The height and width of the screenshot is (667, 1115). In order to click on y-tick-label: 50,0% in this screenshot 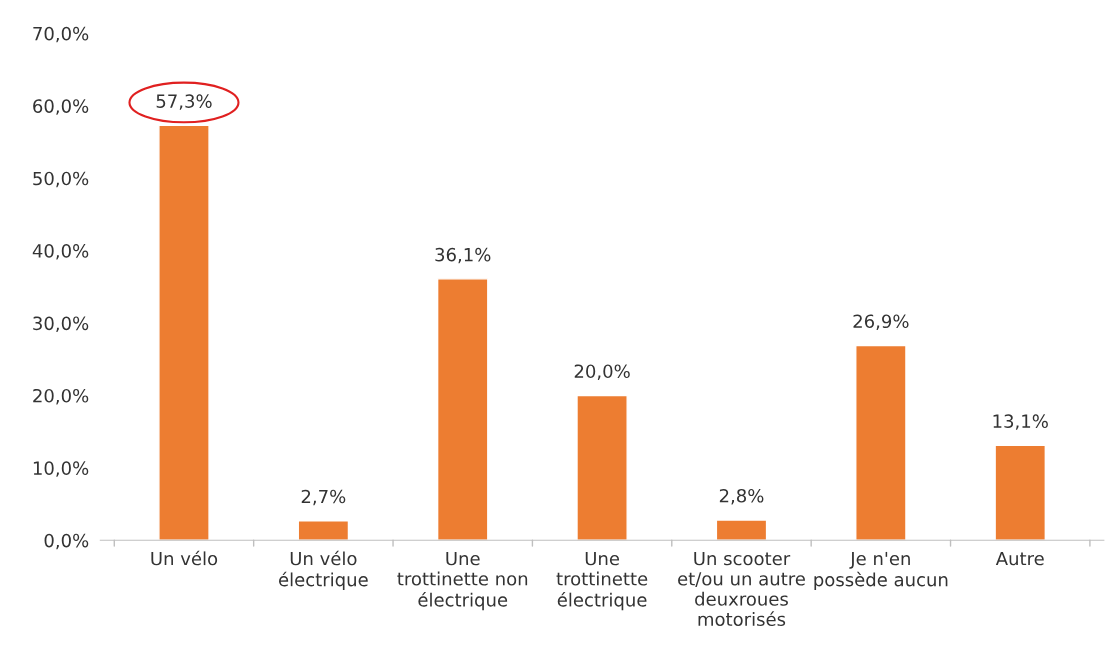, I will do `click(61, 179)`.